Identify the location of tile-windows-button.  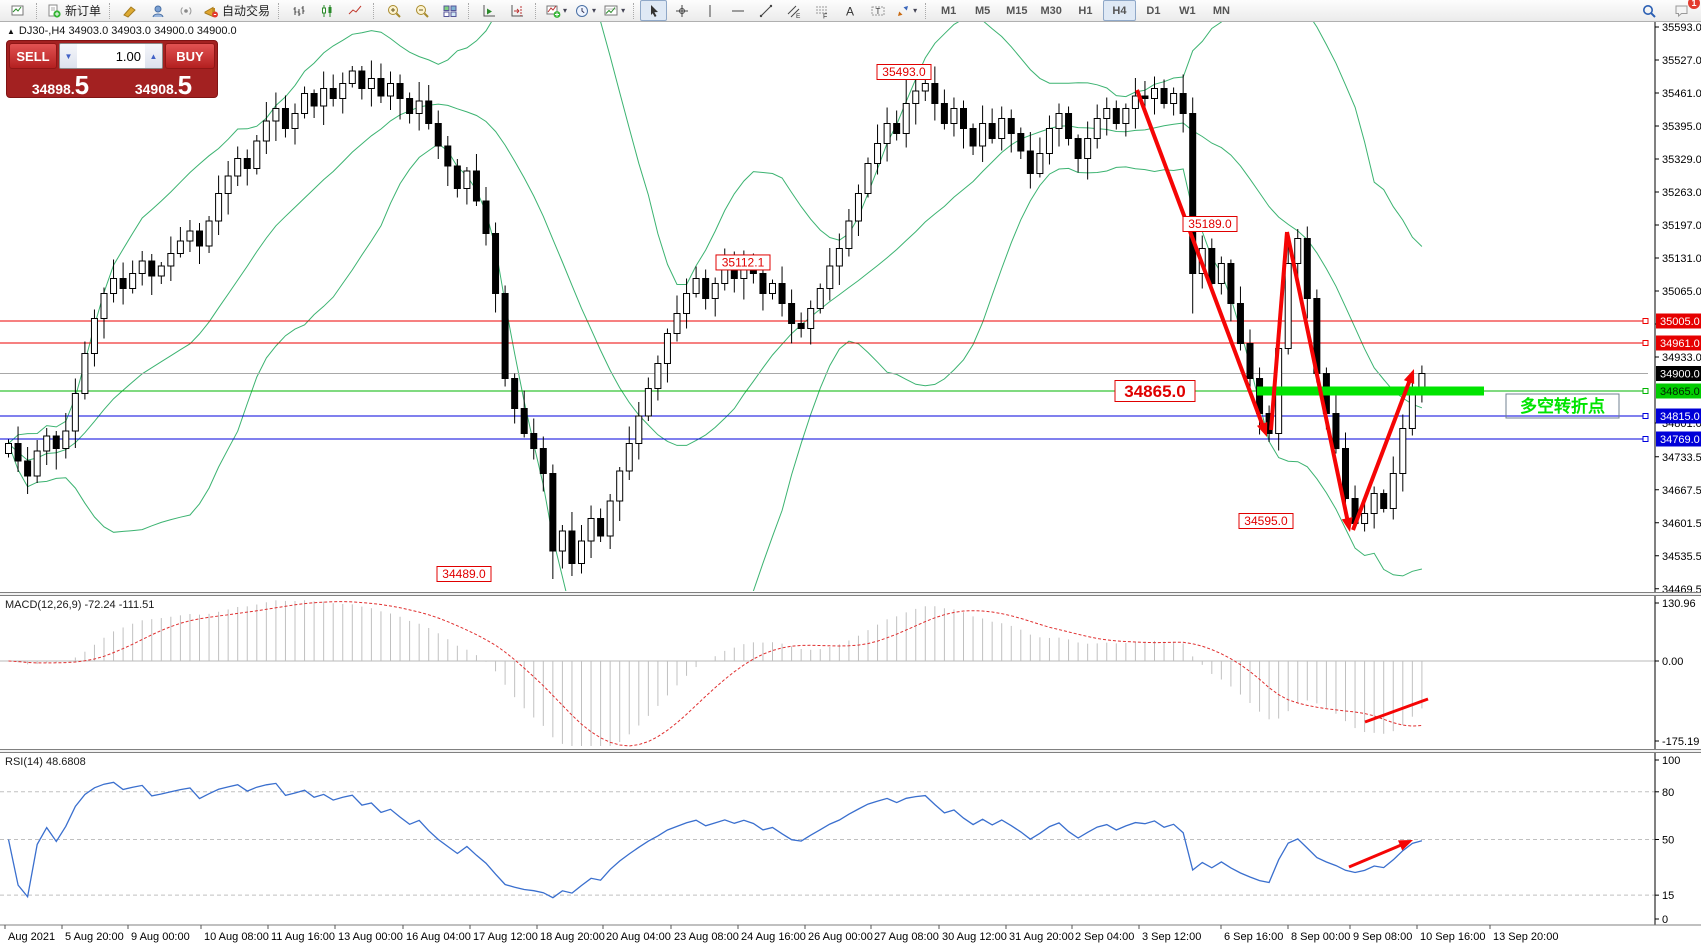
(449, 10).